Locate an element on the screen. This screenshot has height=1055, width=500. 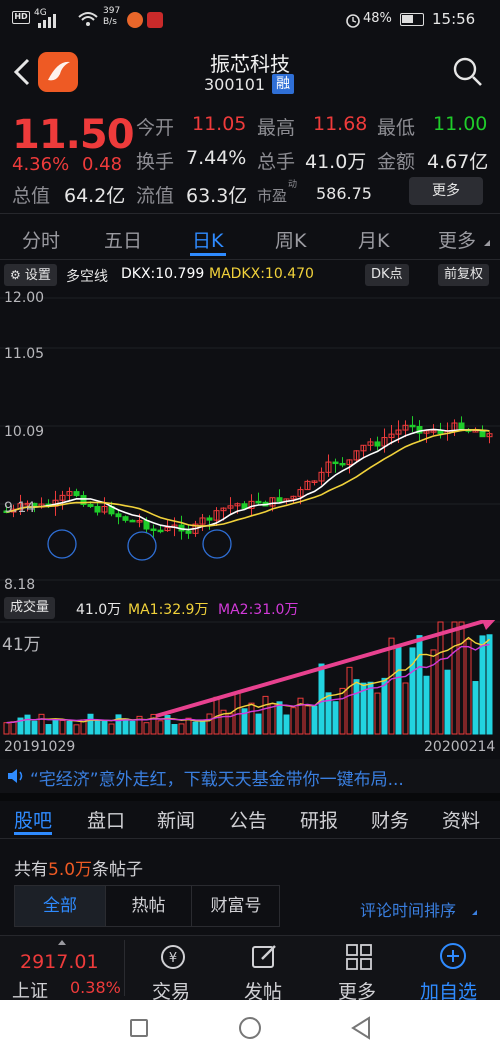
recent-apps-icon is located at coordinates (139, 1028).